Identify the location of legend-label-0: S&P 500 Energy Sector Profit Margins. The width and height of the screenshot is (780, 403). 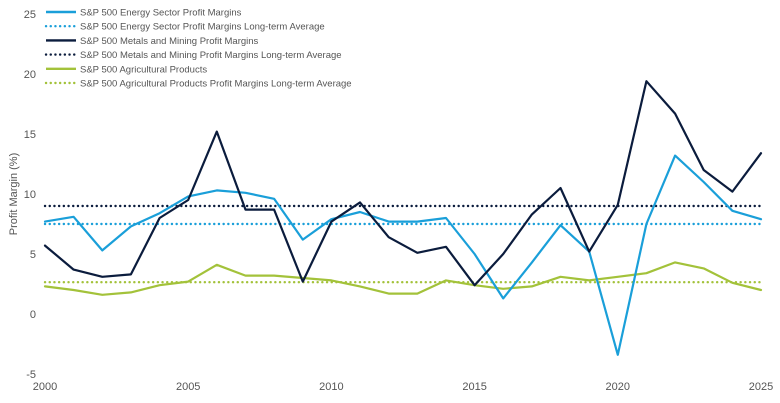
(161, 13).